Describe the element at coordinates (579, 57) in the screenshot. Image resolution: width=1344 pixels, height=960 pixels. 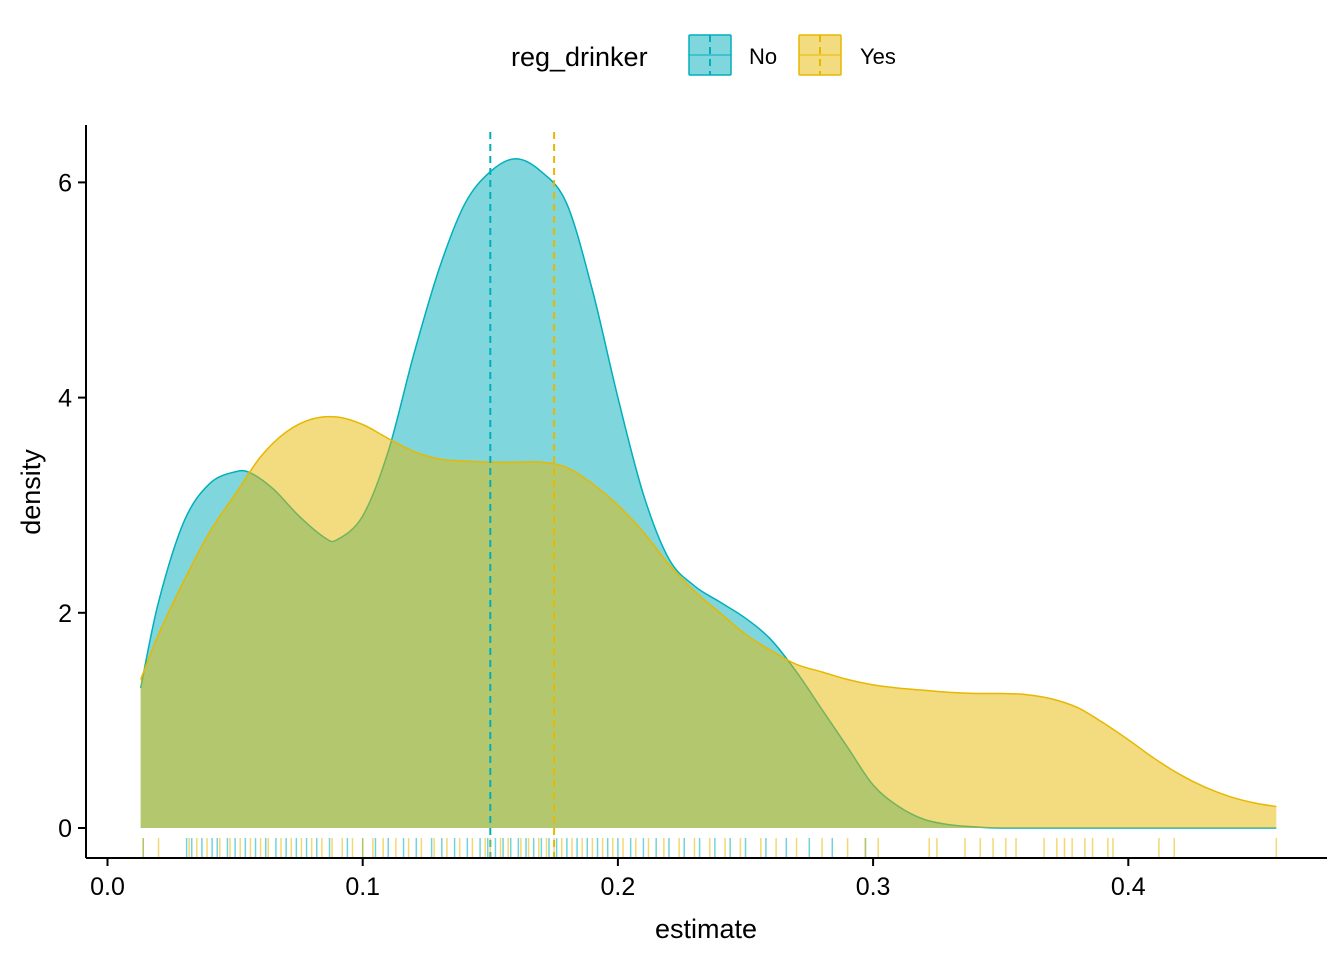
I see `legend-title: reg_drinker` at that location.